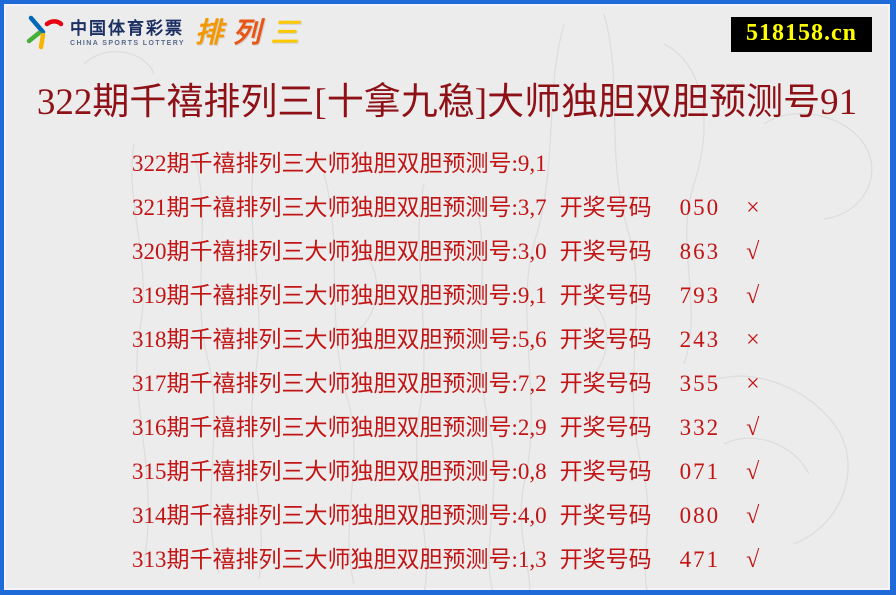 This screenshot has width=896, height=595. I want to click on logo-text: 中国体育彩票 CHINA SPORTS LOTTERY, so click(127, 33).